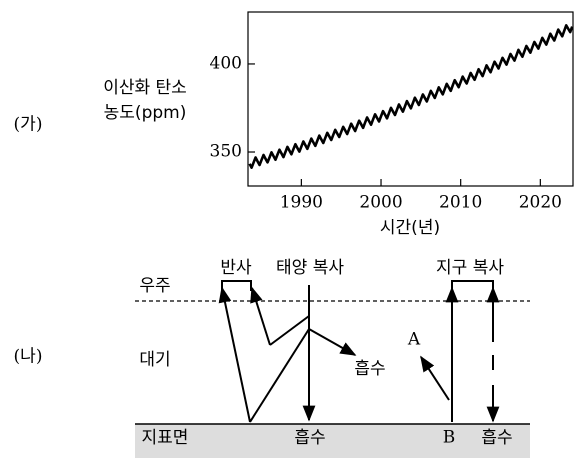 The image size is (583, 475). What do you see at coordinates (414, 340) in the screenshot?
I see `point-label: A` at bounding box center [414, 340].